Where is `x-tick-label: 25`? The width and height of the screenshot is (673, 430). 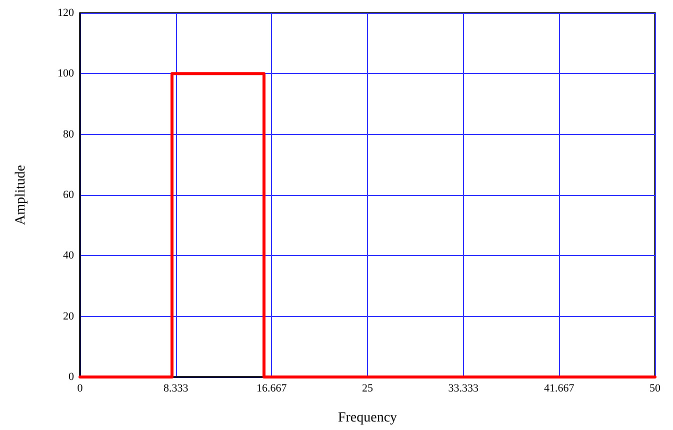
x-tick-label: 25 is located at coordinates (368, 388).